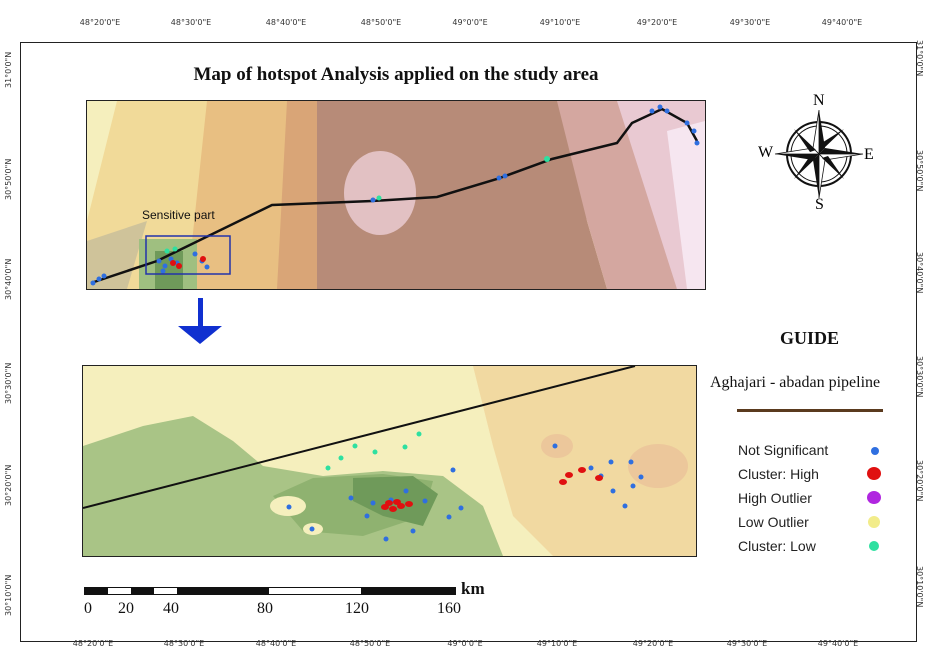 The image size is (938, 662). What do you see at coordinates (919, 481) in the screenshot?
I see `right-tick-5: 30°20'0"N` at bounding box center [919, 481].